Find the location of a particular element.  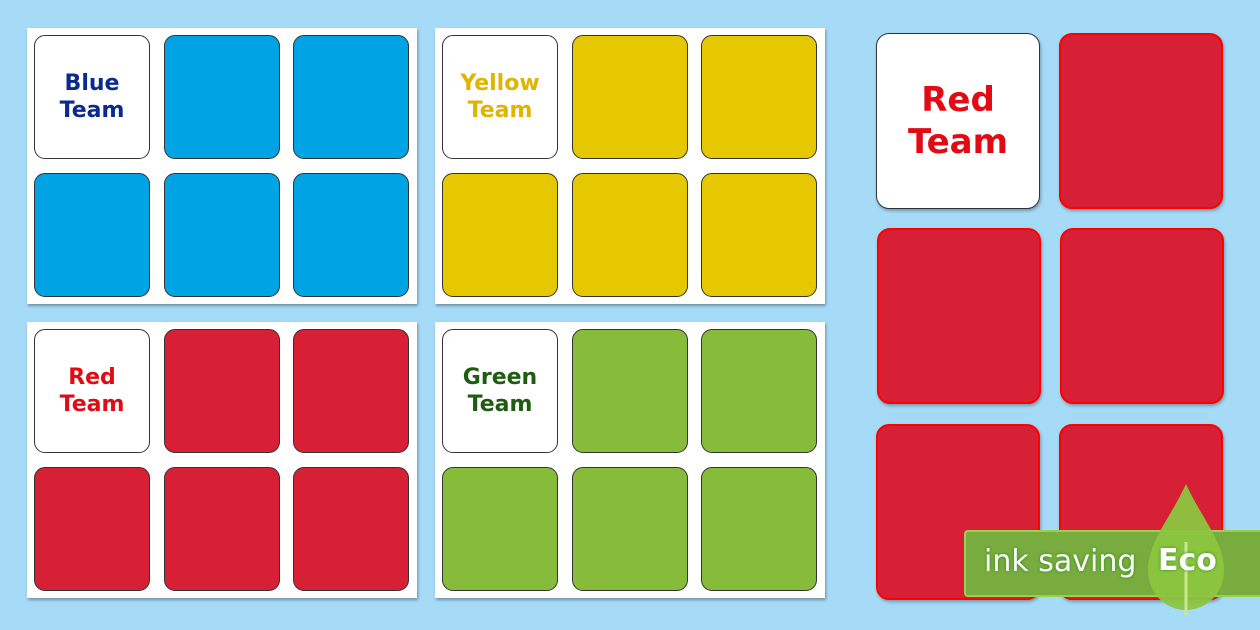

preview-title-card: Red Team is located at coordinates (958, 121).